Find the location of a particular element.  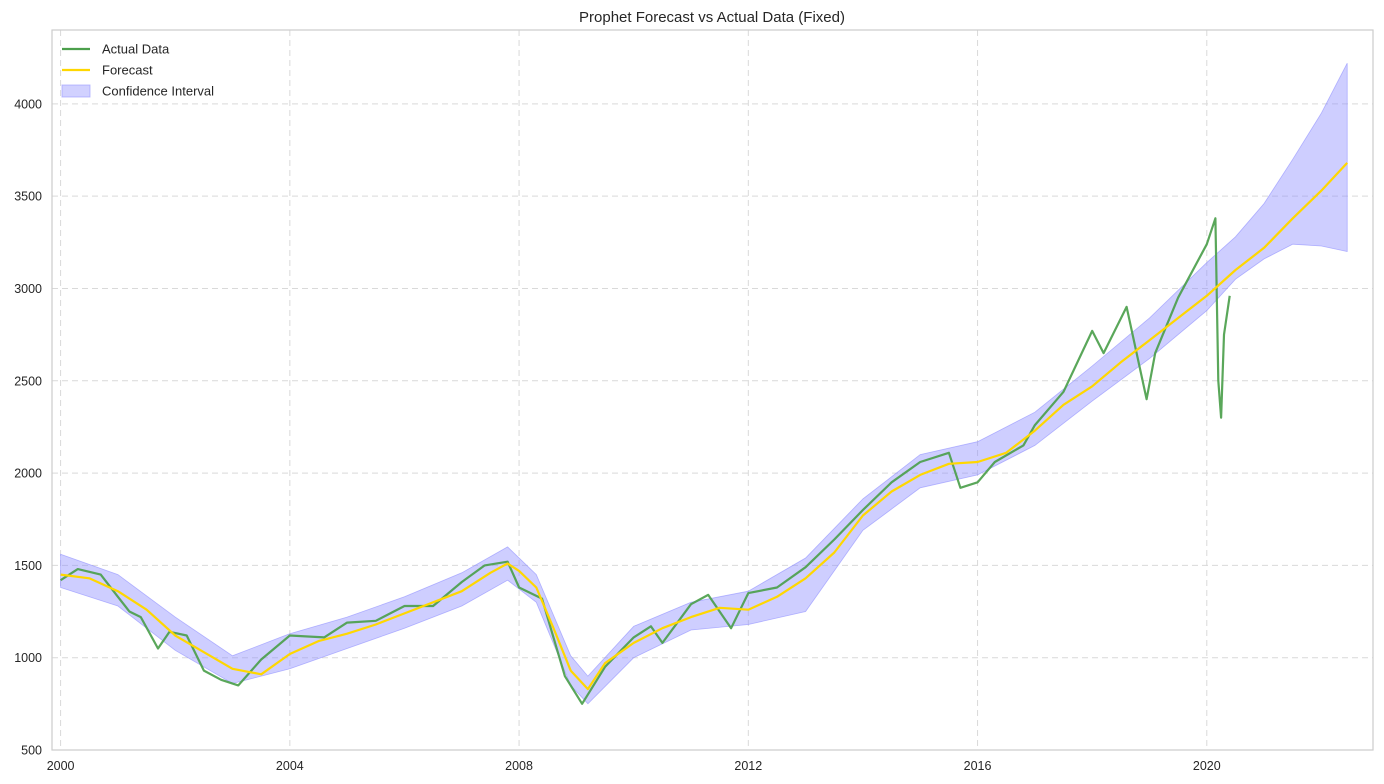

y-tick-label: 3500 is located at coordinates (28, 197).